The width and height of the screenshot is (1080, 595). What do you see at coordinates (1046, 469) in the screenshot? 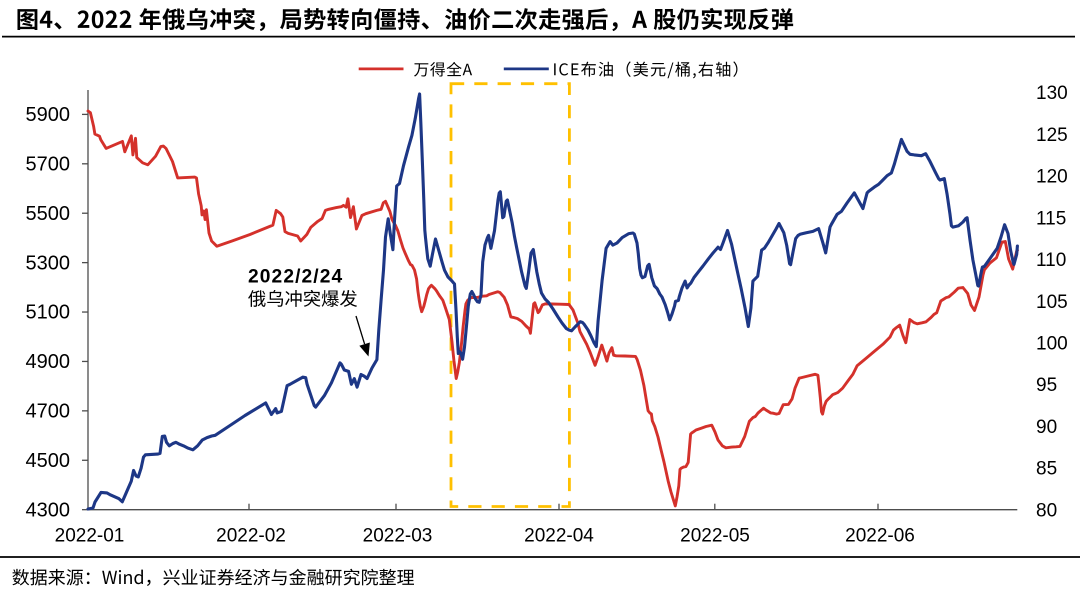
I see `svg-text: 85` at bounding box center [1046, 469].